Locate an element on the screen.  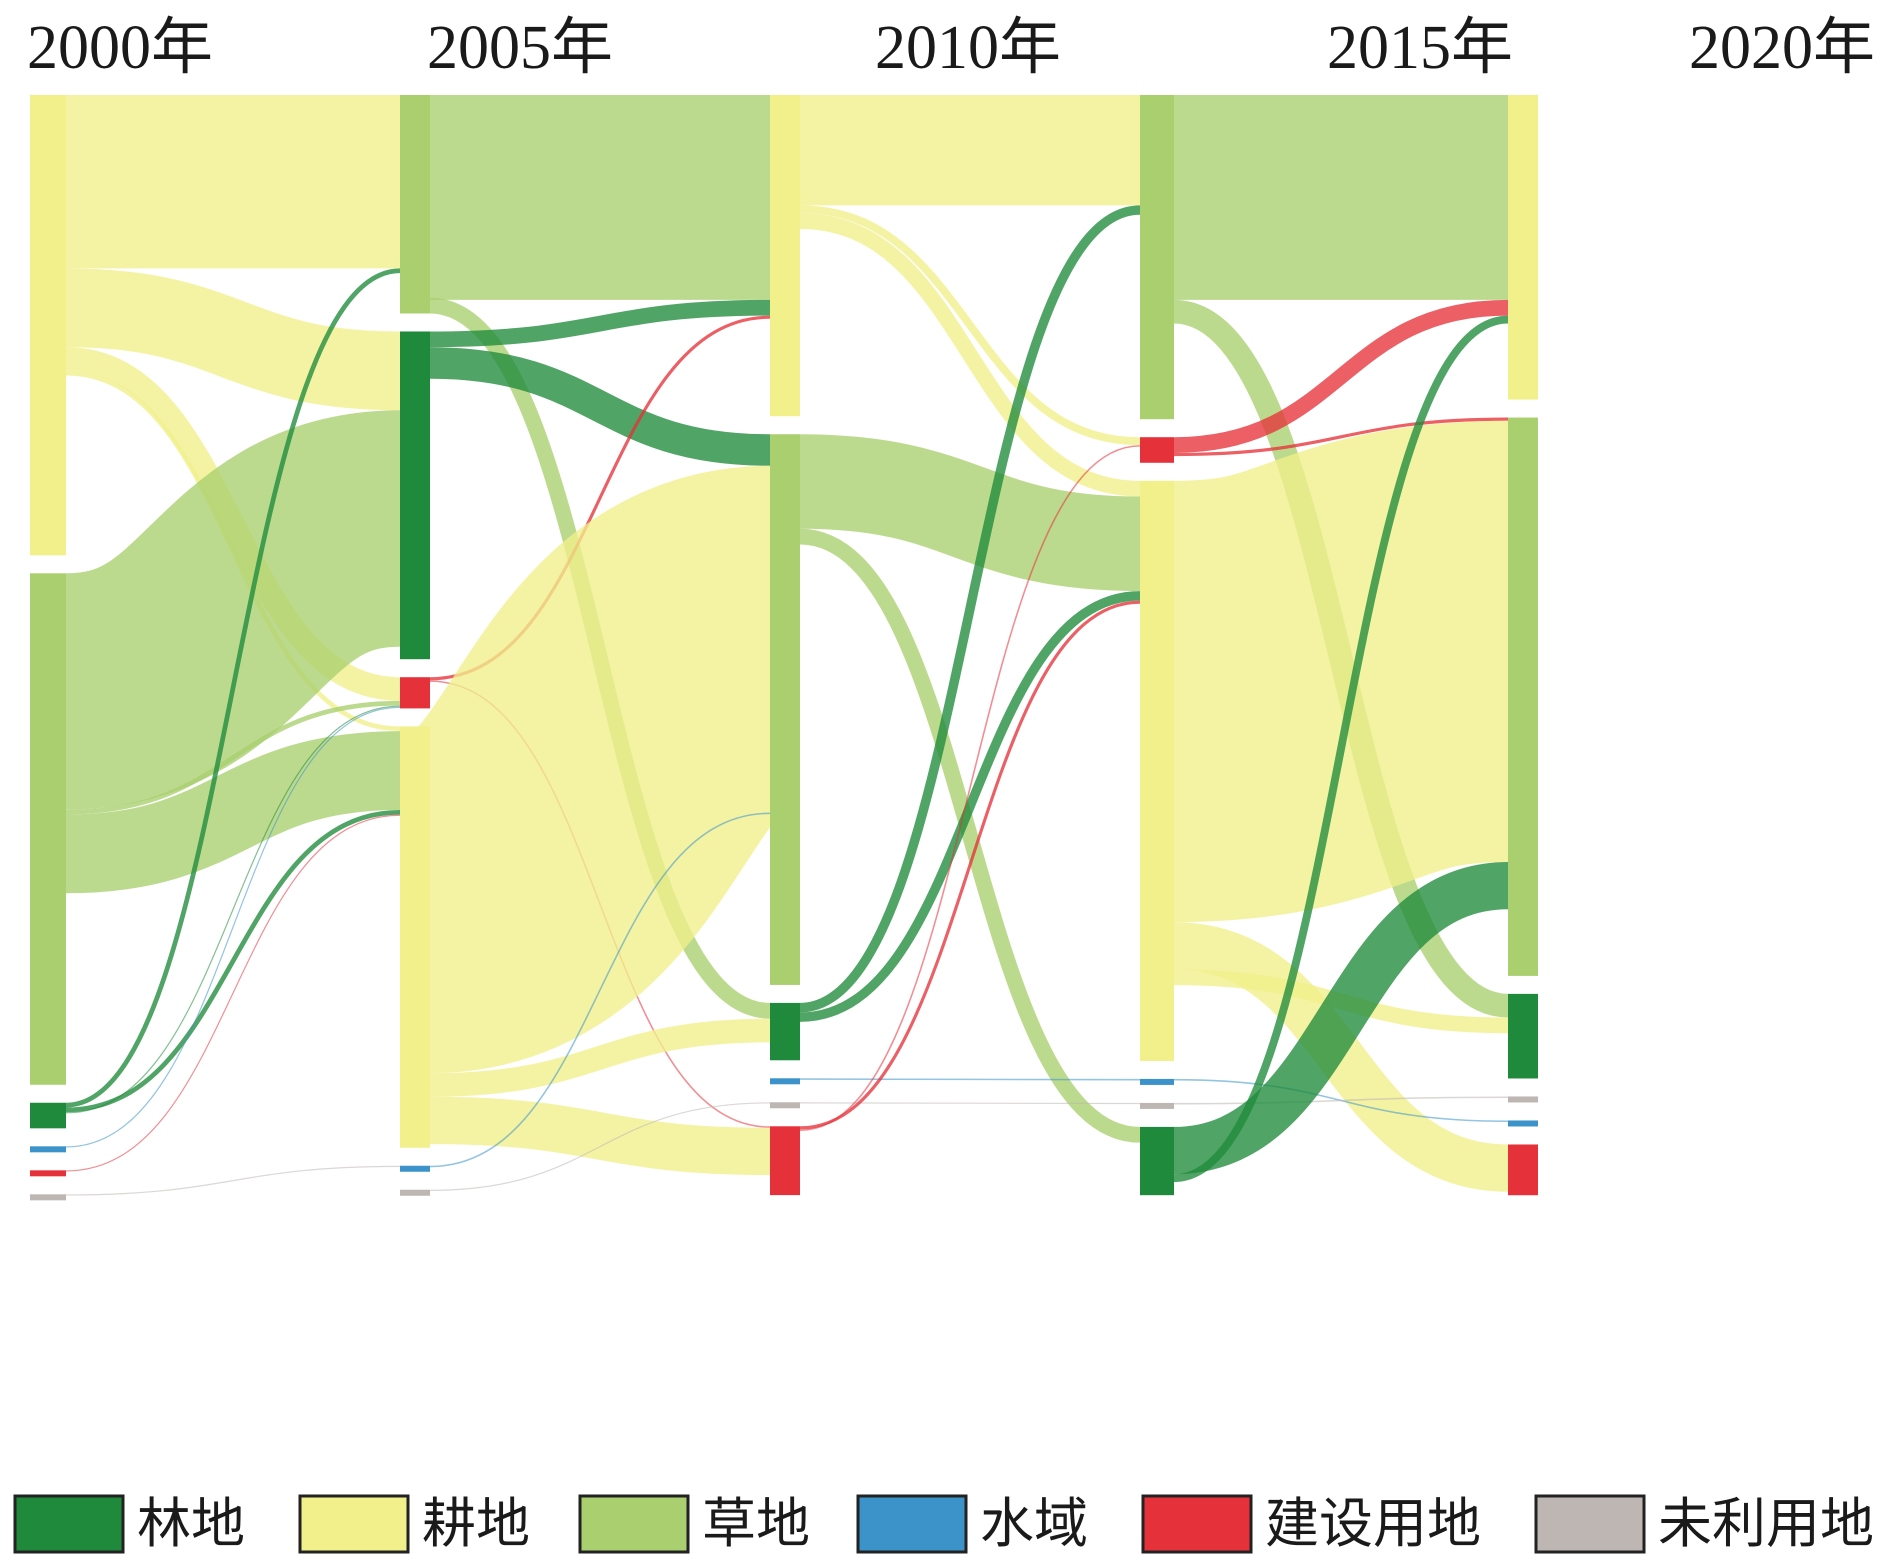
node-2000-cropland is located at coordinates (48, 325).